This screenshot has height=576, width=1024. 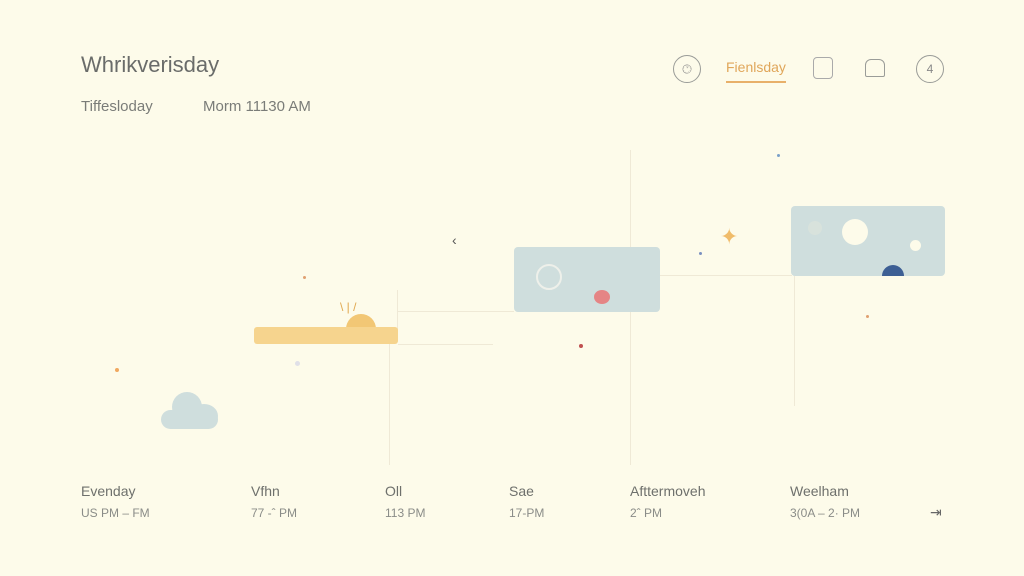 What do you see at coordinates (549, 277) in the screenshot?
I see `moon-ring-icon` at bounding box center [549, 277].